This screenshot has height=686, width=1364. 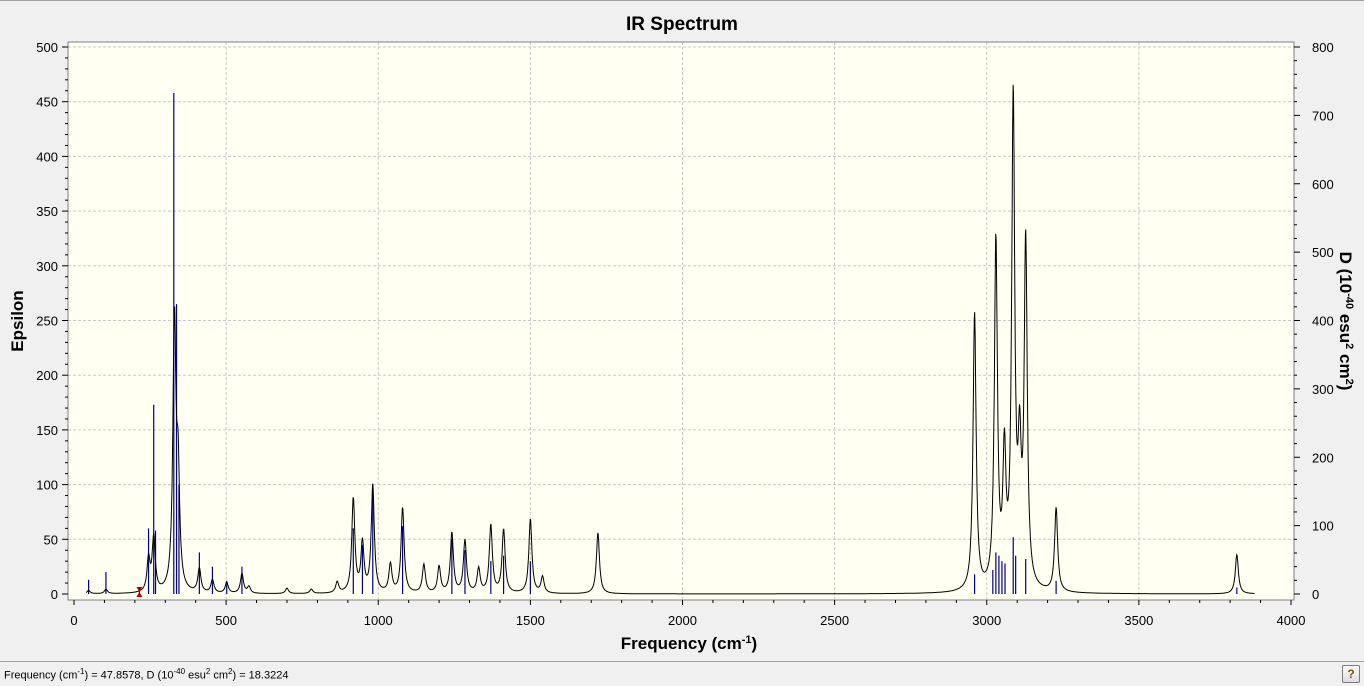 I want to click on y-tick-label-right: 0, so click(x=1315, y=594).